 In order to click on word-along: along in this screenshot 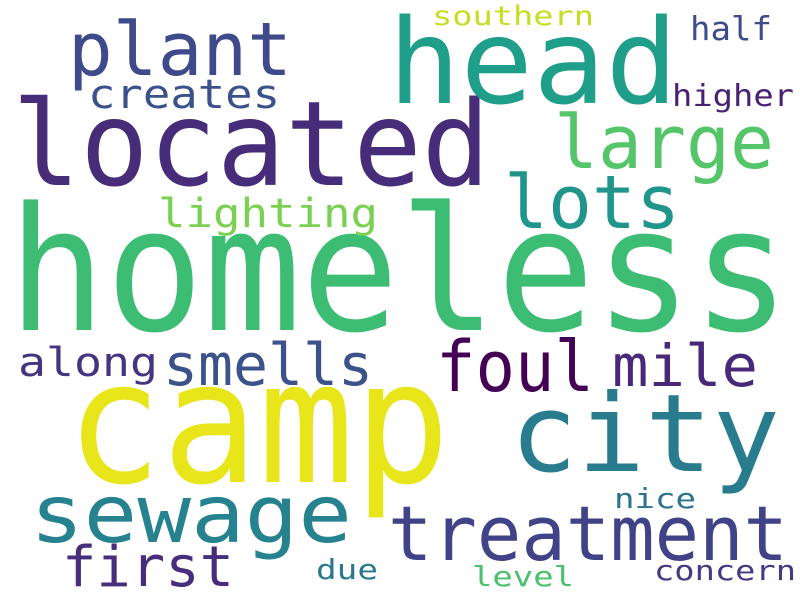, I will do `click(88, 363)`.